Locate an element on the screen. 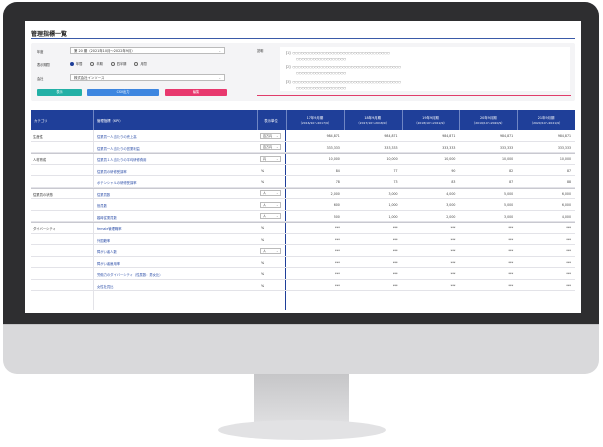 Image resolution: width=603 pixels, height=447 pixels. column-divider is located at coordinates (93, 220).